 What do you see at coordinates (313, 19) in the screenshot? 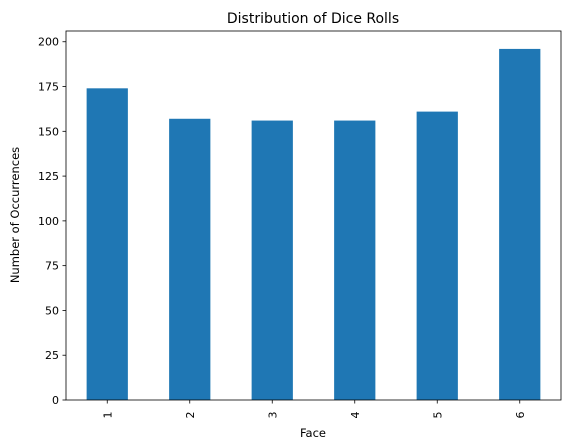
I see `chart-title: Distribution of Dice Rolls` at bounding box center [313, 19].